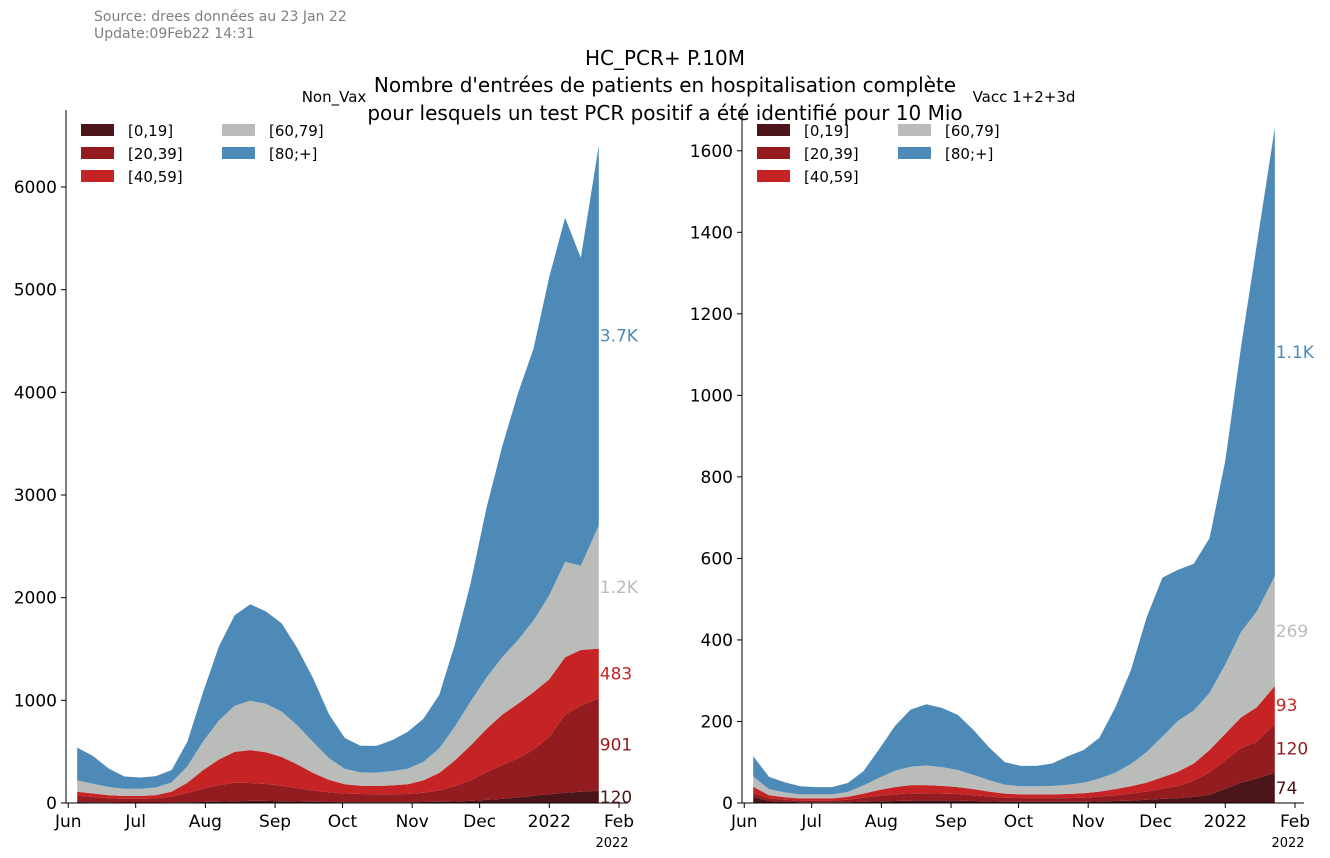  I want to click on panel2-x-tick-label: 2022, so click(1225, 822).